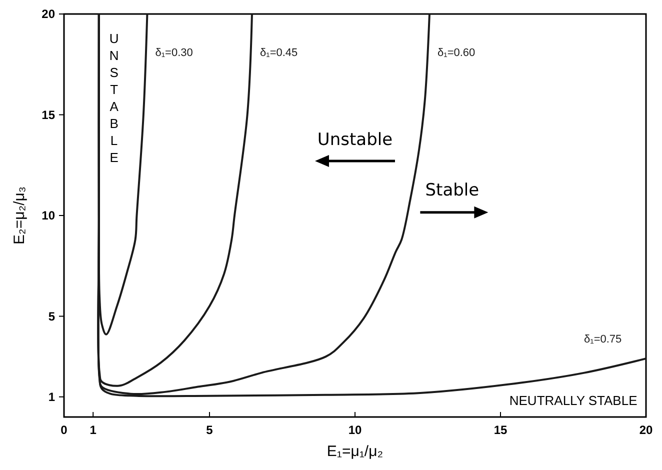 This screenshot has height=470, width=662. What do you see at coordinates (501, 430) in the screenshot?
I see `x-tick-label: 15` at bounding box center [501, 430].